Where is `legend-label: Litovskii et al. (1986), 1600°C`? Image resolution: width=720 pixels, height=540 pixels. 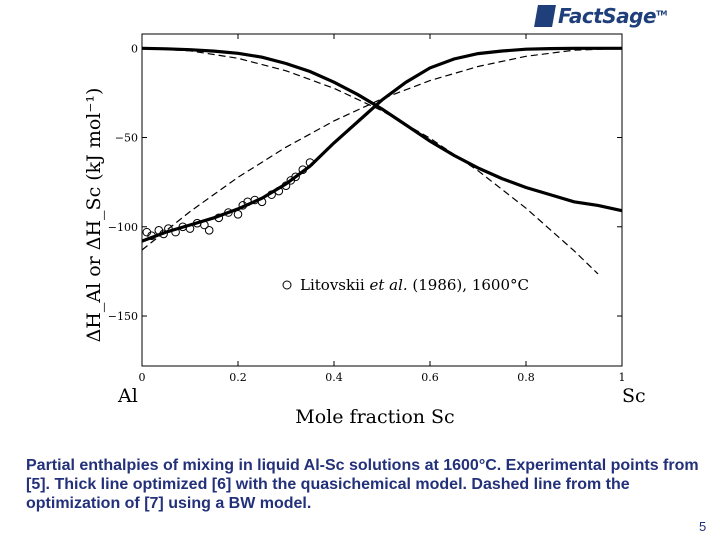
legend-label: Litovskii et al. (1986), 1600°C is located at coordinates (414, 285).